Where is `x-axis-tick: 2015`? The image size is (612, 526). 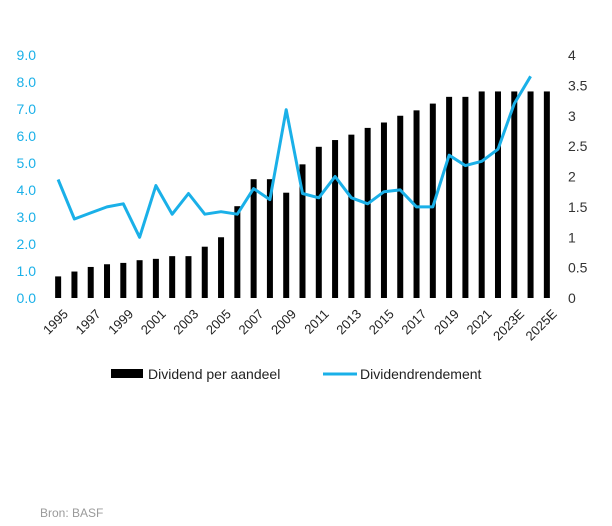
x-axis-tick: 2015 is located at coordinates (381, 321).